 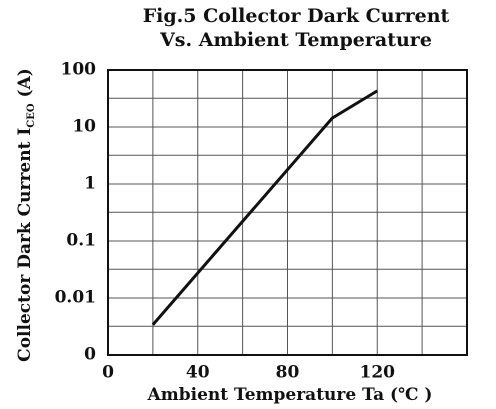 What do you see at coordinates (90, 184) in the screenshot?
I see `y-tick-label: 1` at bounding box center [90, 184].